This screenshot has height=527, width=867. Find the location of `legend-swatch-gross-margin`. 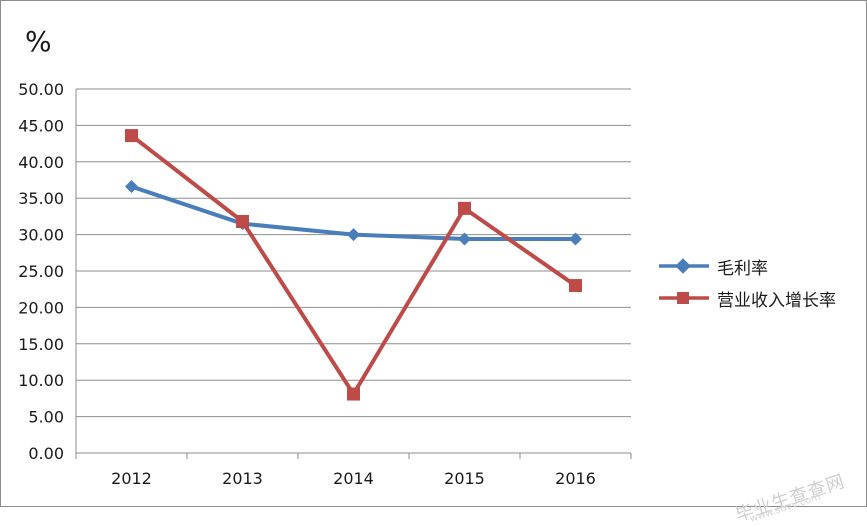

legend-swatch-gross-margin is located at coordinates (684, 266).